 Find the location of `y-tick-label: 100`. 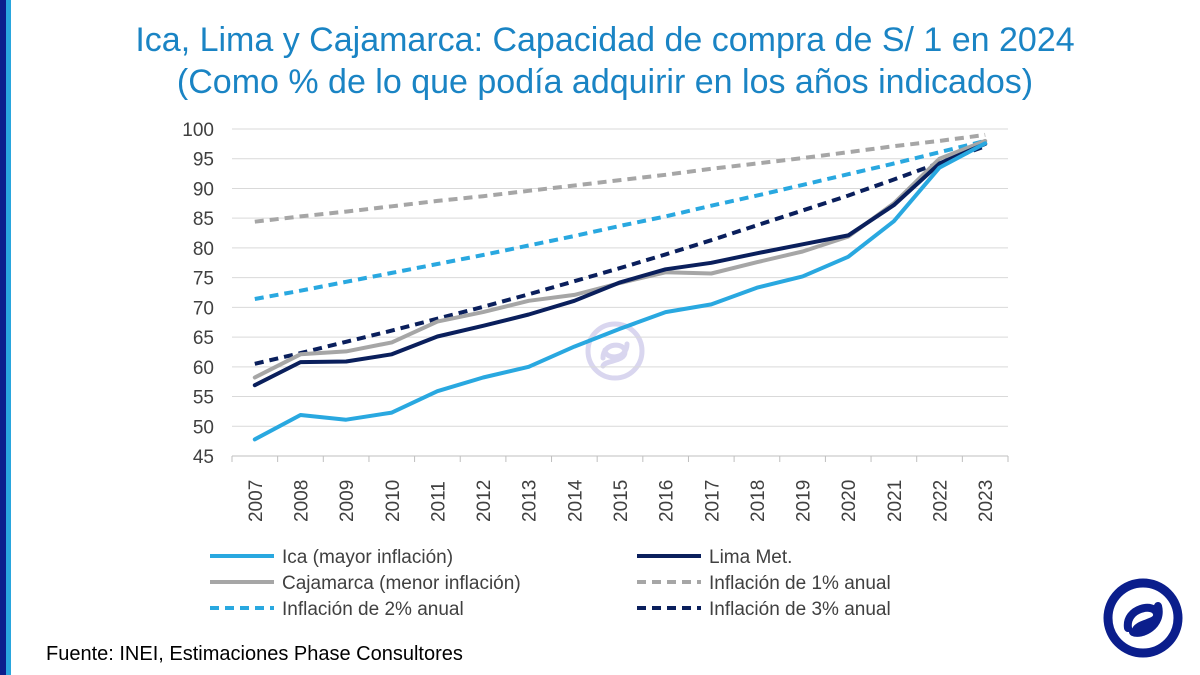

y-tick-label: 100 is located at coordinates (198, 130).